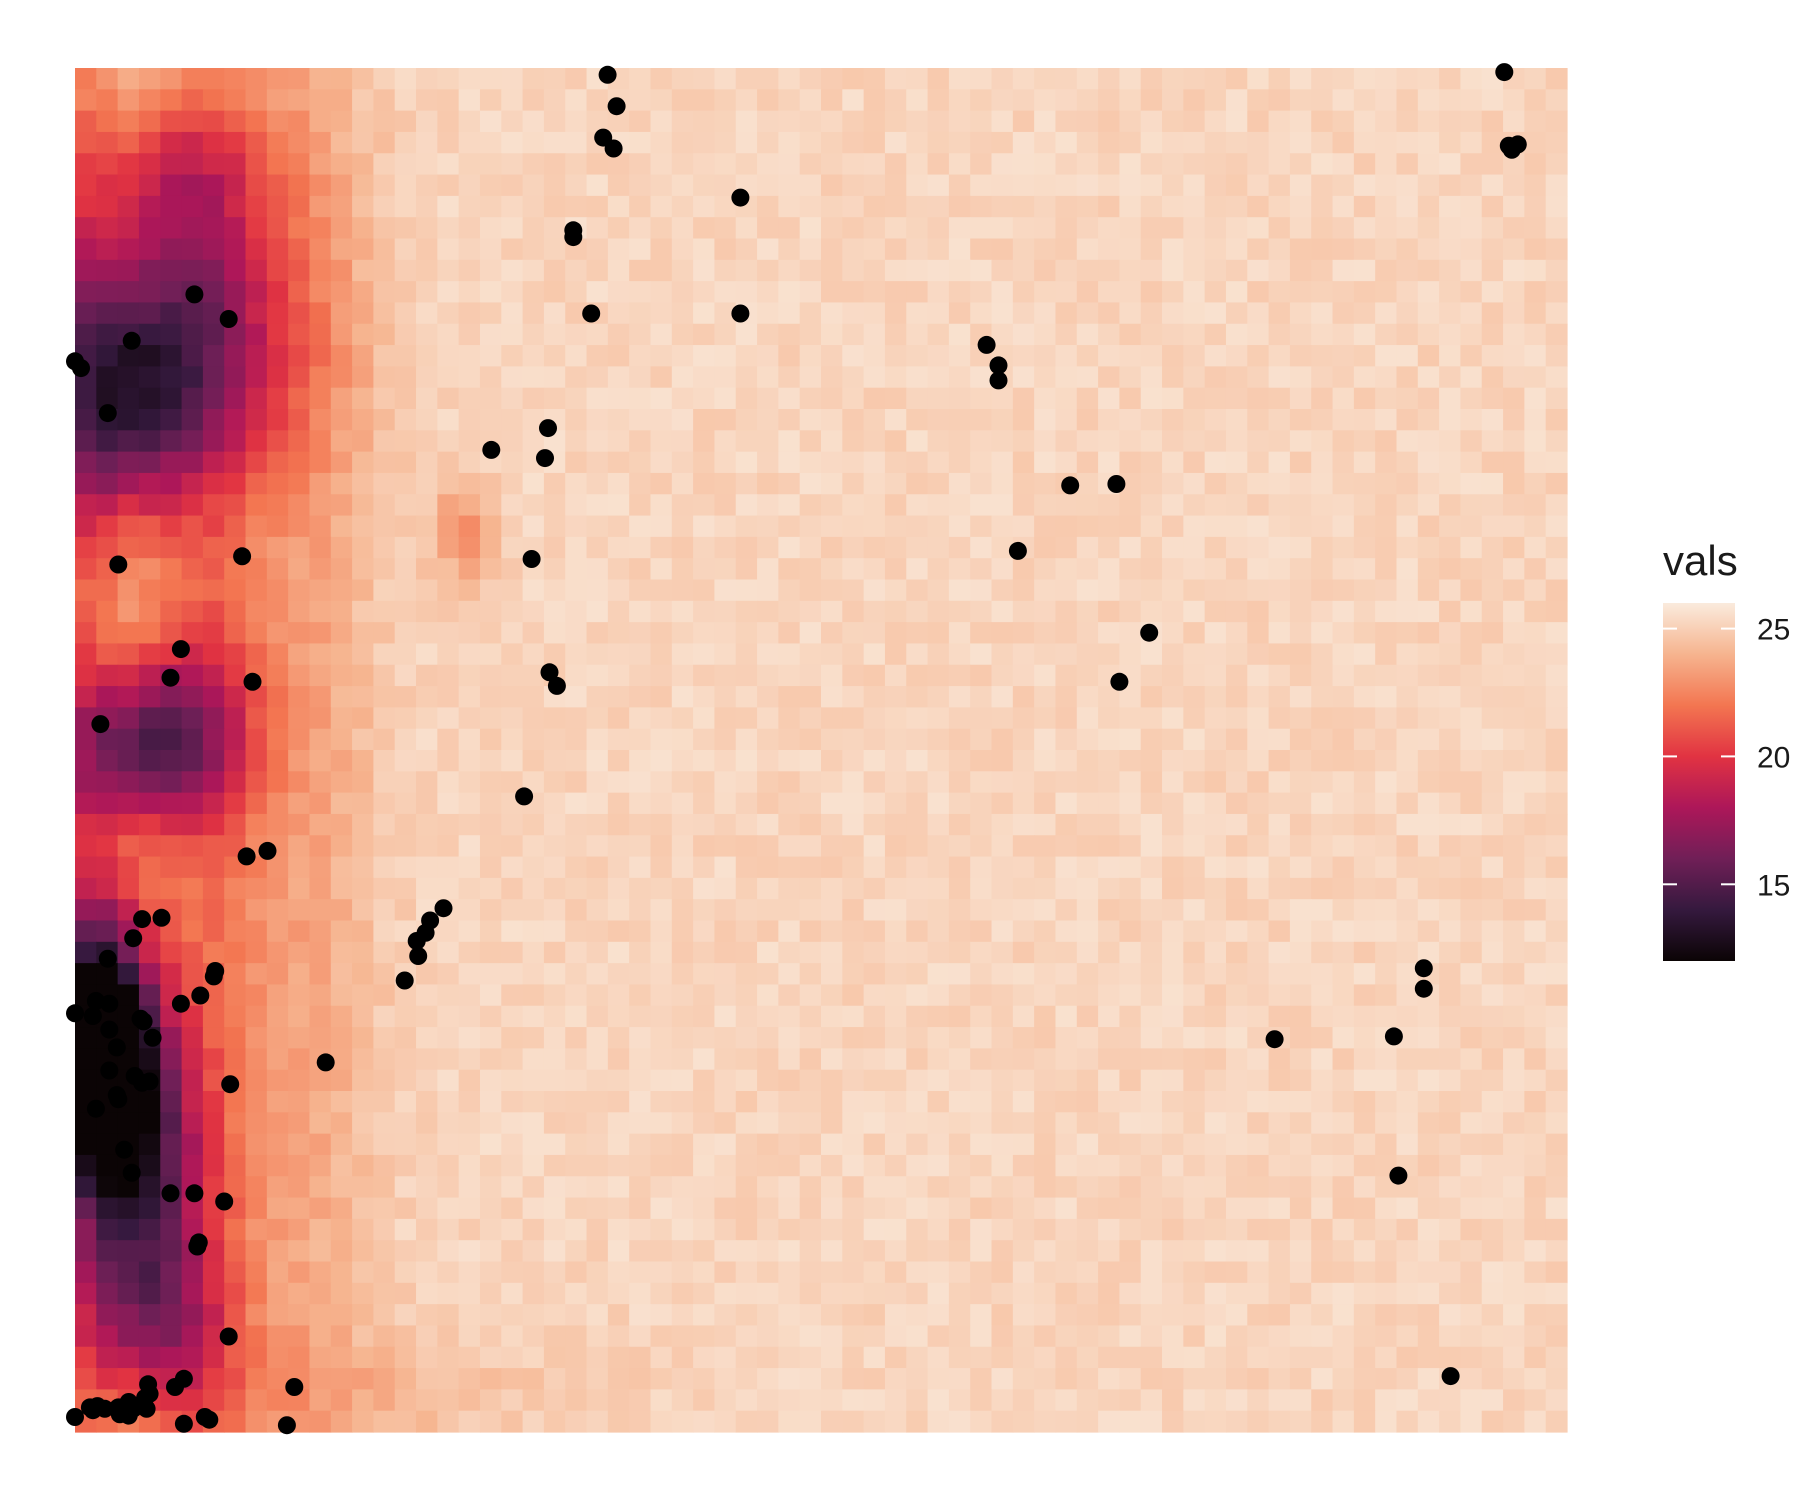 This screenshot has width=1800, height=1500. What do you see at coordinates (170, 677) in the screenshot?
I see `data-point` at bounding box center [170, 677].